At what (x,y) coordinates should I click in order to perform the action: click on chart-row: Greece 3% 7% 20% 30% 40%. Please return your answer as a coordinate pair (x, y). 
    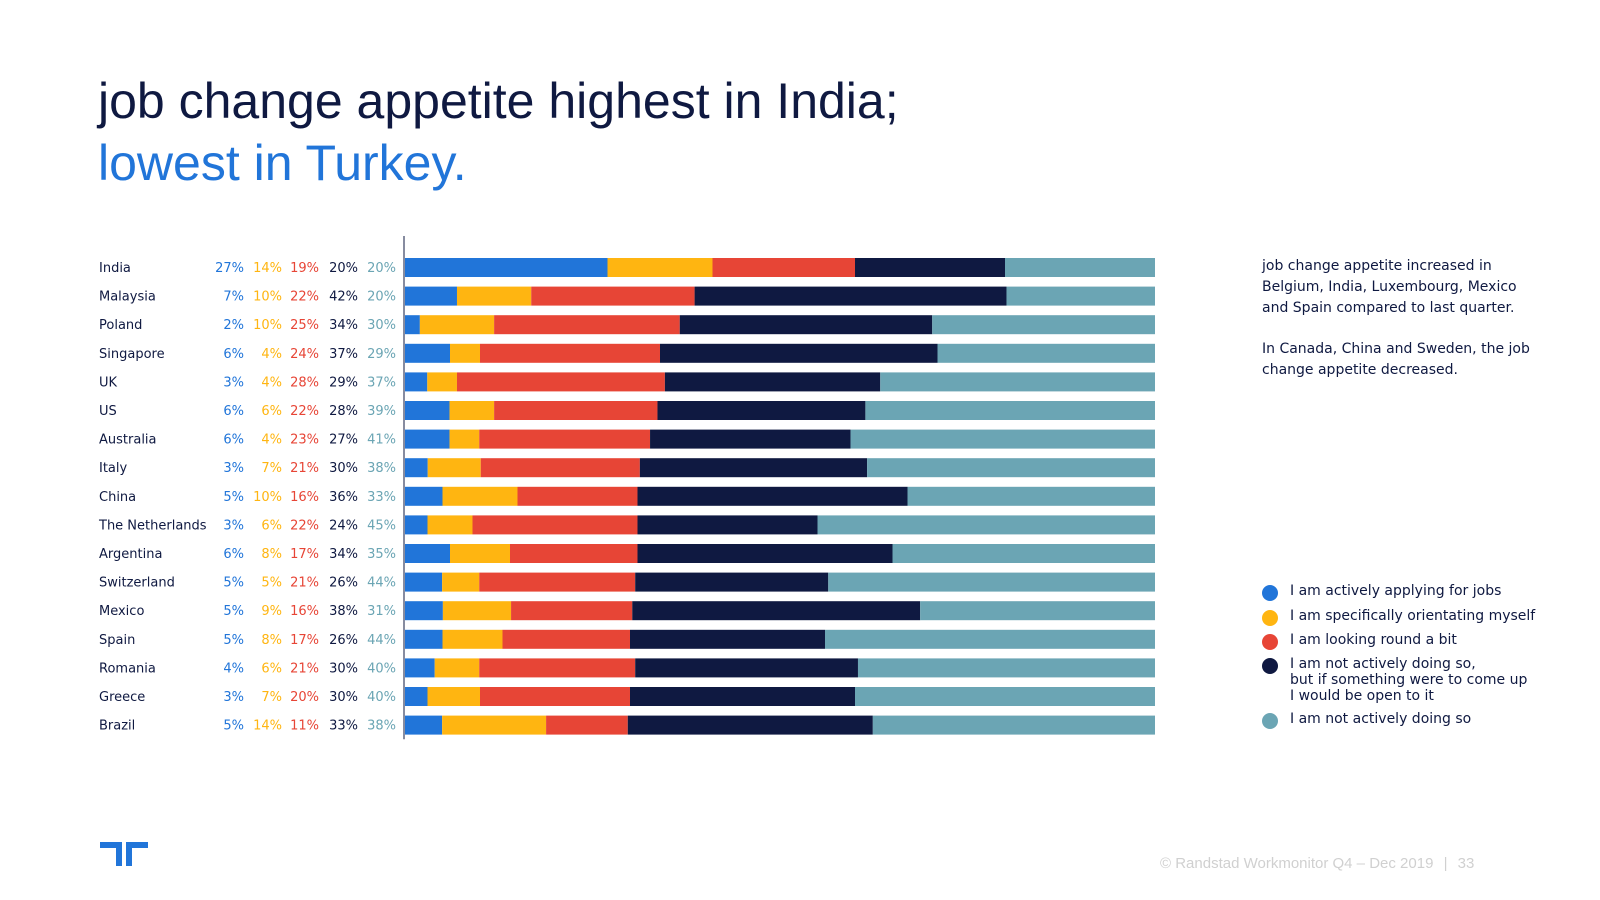
    Looking at the image, I should click on (627, 696).